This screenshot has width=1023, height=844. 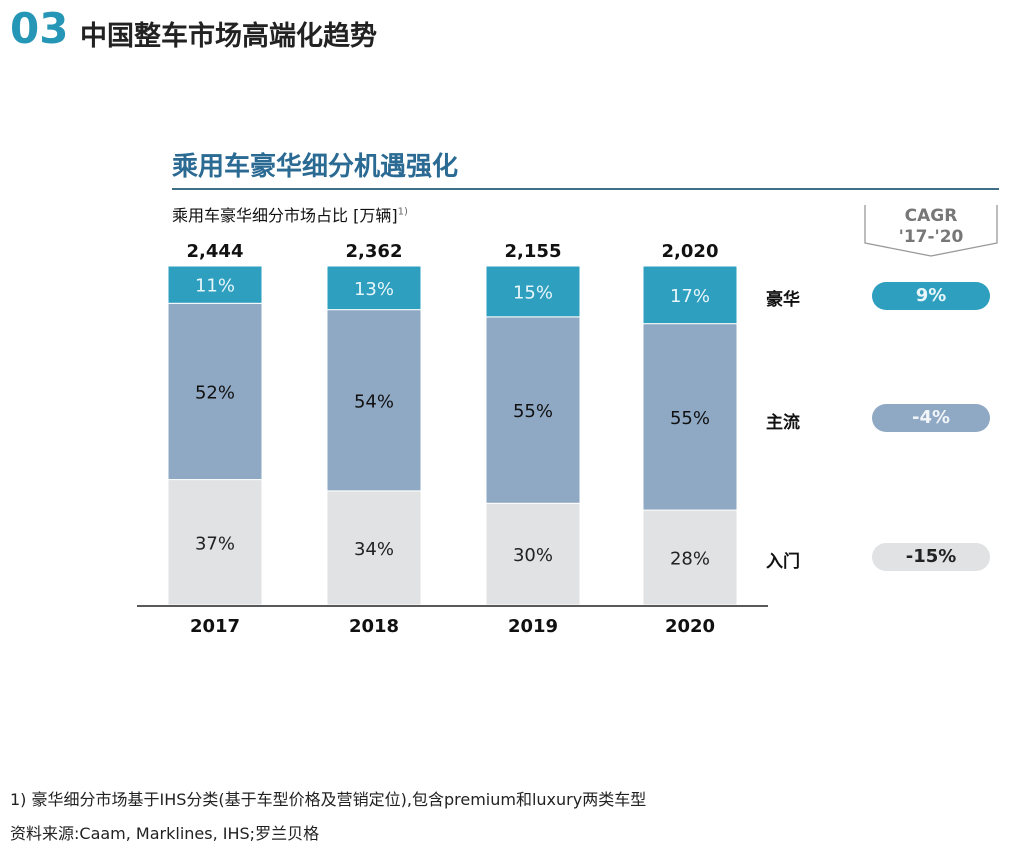 What do you see at coordinates (783, 423) in the screenshot?
I see `legend-mainstream: 主流` at bounding box center [783, 423].